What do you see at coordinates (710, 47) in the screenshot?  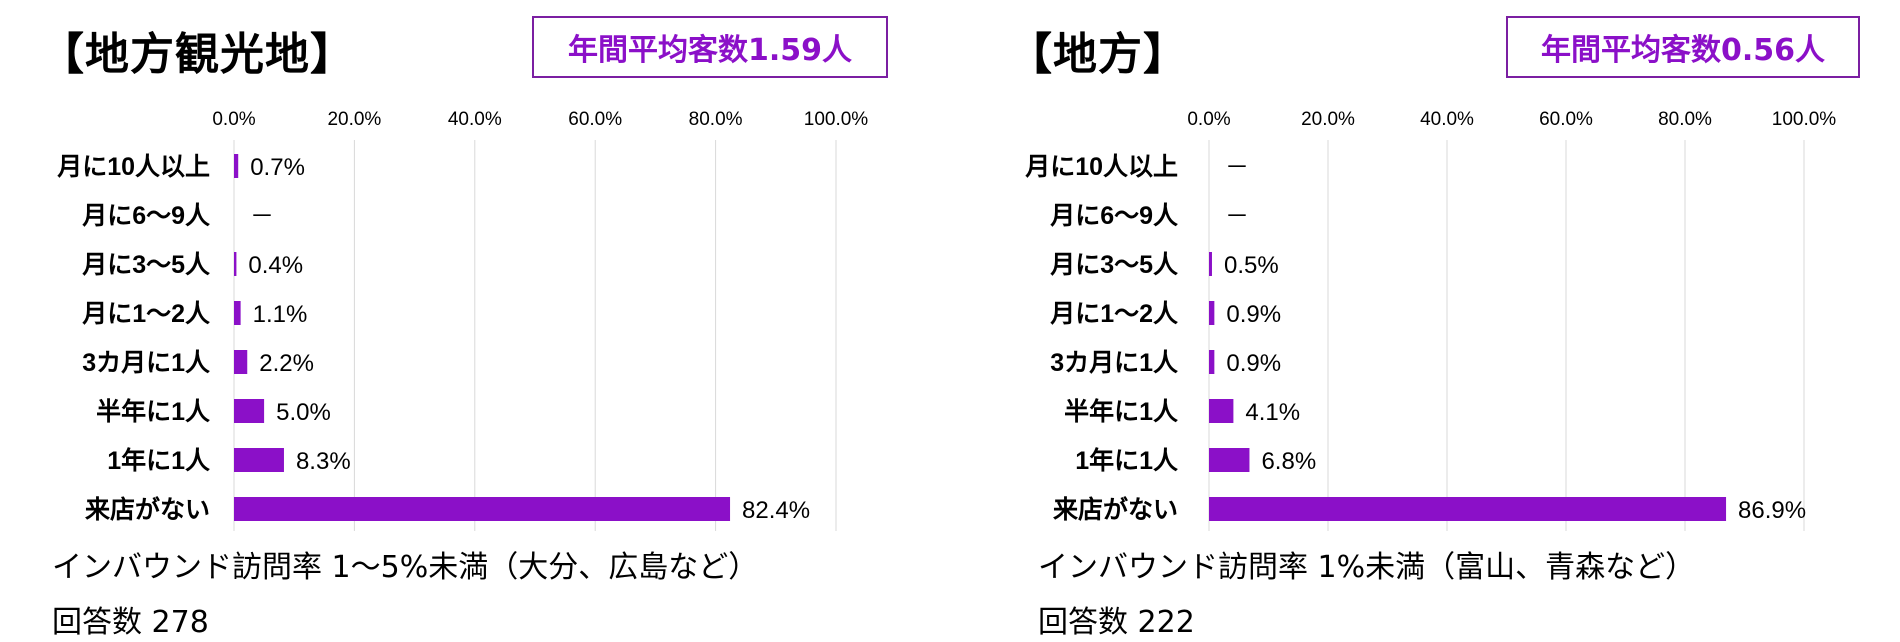 I see `average-customers-badge: 年間平均客数1.59人` at bounding box center [710, 47].